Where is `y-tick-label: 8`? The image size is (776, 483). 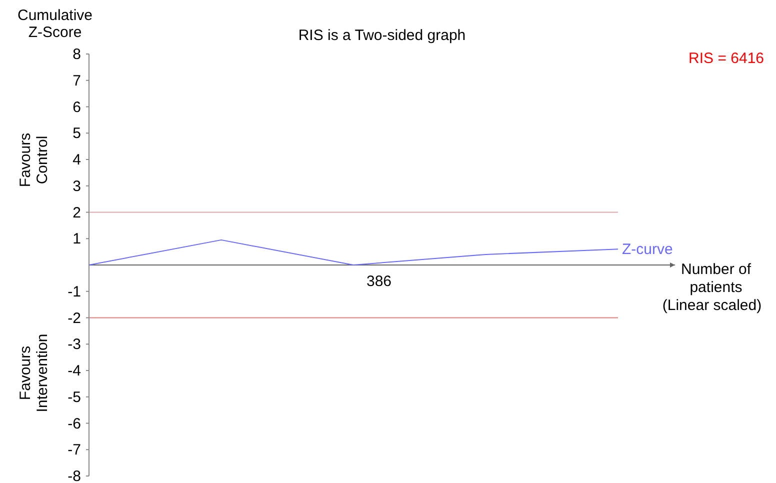
y-tick-label: 8 is located at coordinates (76, 54).